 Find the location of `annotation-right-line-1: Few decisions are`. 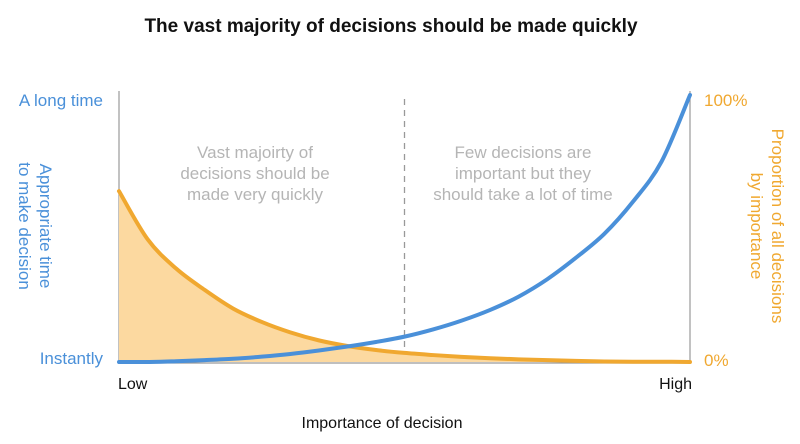

annotation-right-line-1: Few decisions are is located at coordinates (522, 152).